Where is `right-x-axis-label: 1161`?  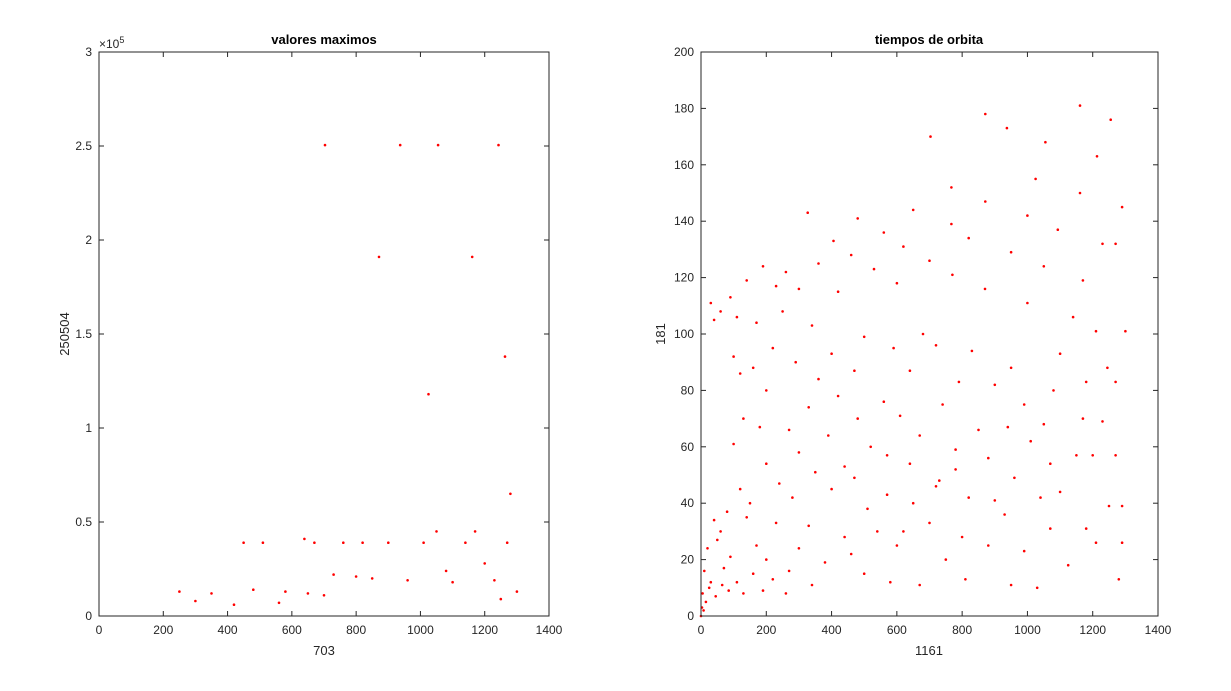
right-x-axis-label: 1161 is located at coordinates (929, 650).